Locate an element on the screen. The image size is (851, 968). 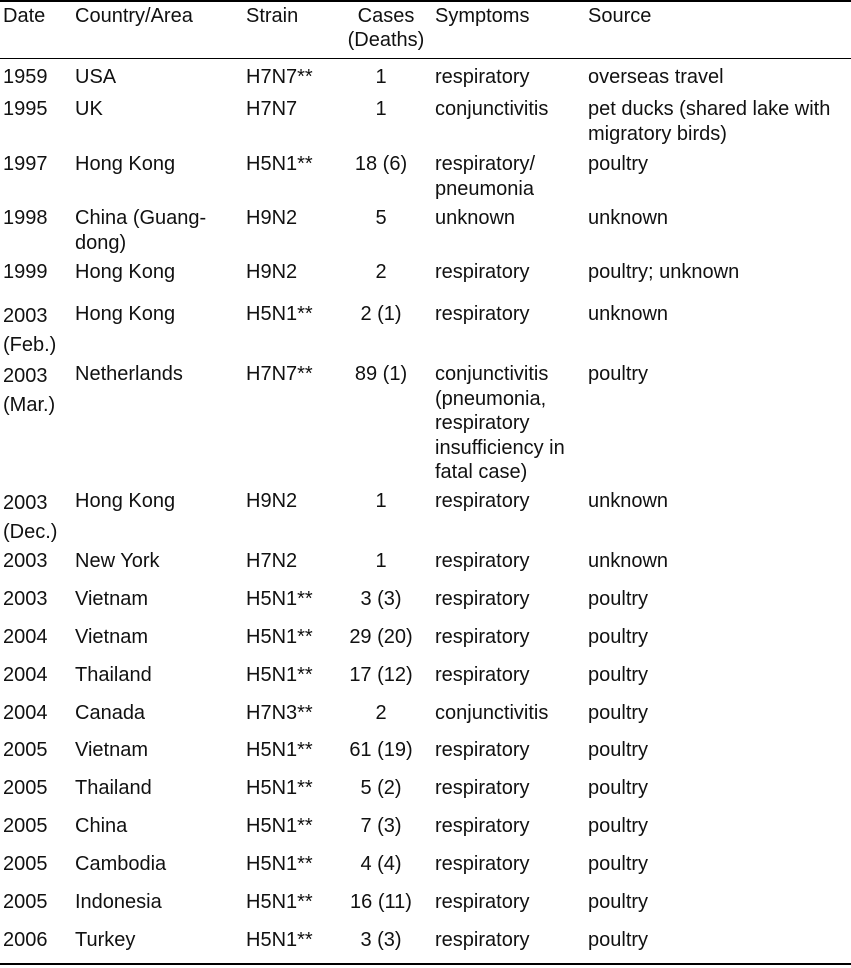
header-strain: Strain is located at coordinates (272, 16).